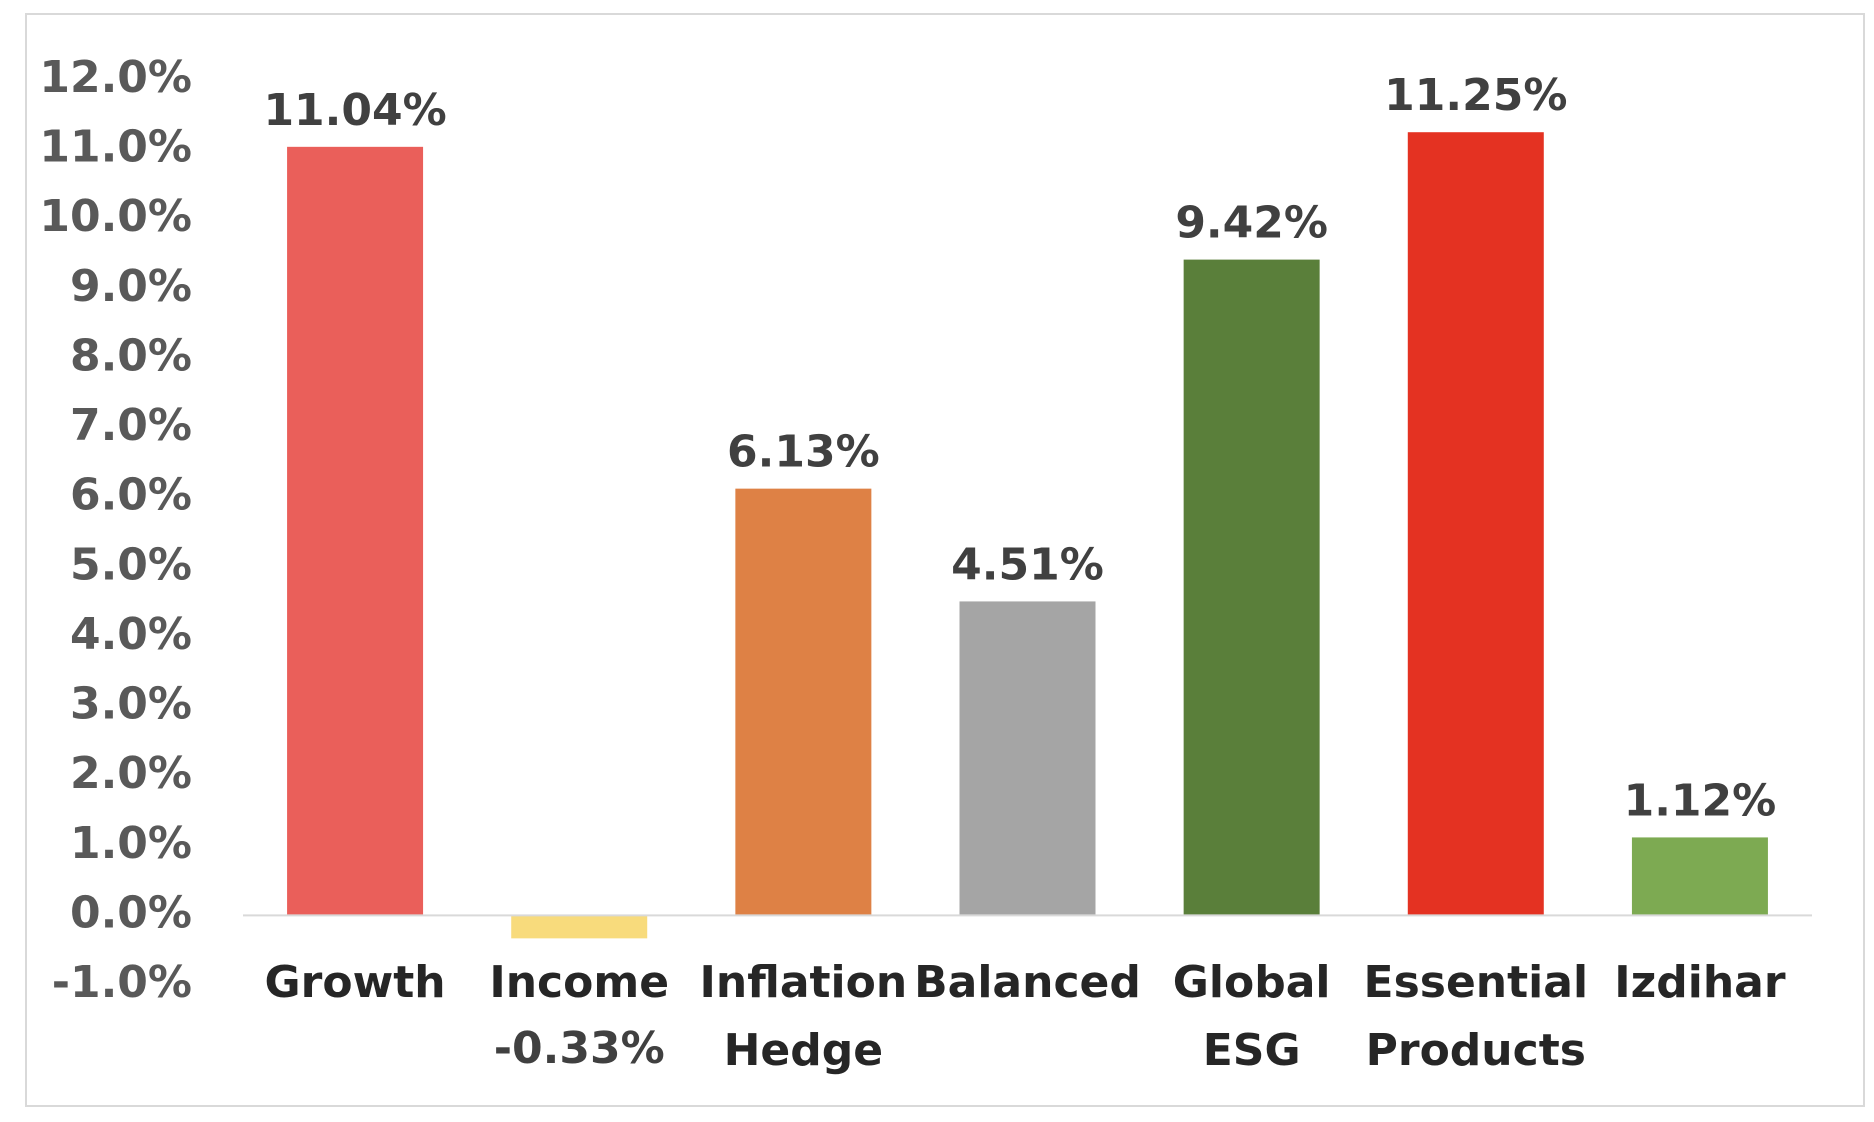 This screenshot has width=1874, height=1122. What do you see at coordinates (131, 843) in the screenshot?
I see `y-tick-label: 1.0%` at bounding box center [131, 843].